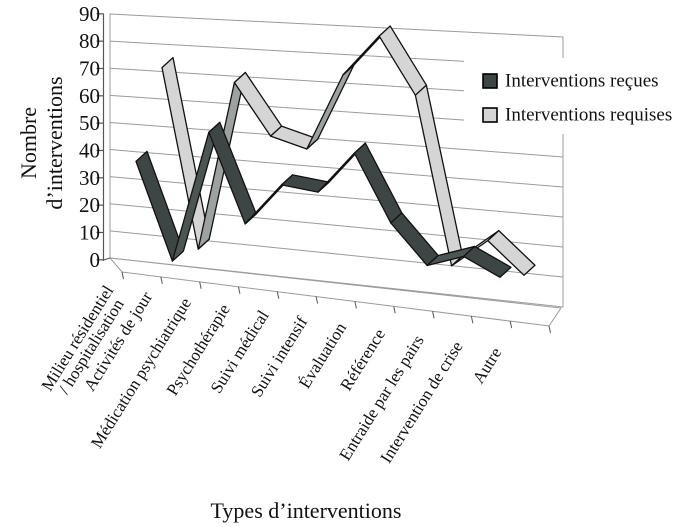 This screenshot has width=699, height=527. I want to click on legend-label: Interventions reçues, so click(582, 81).